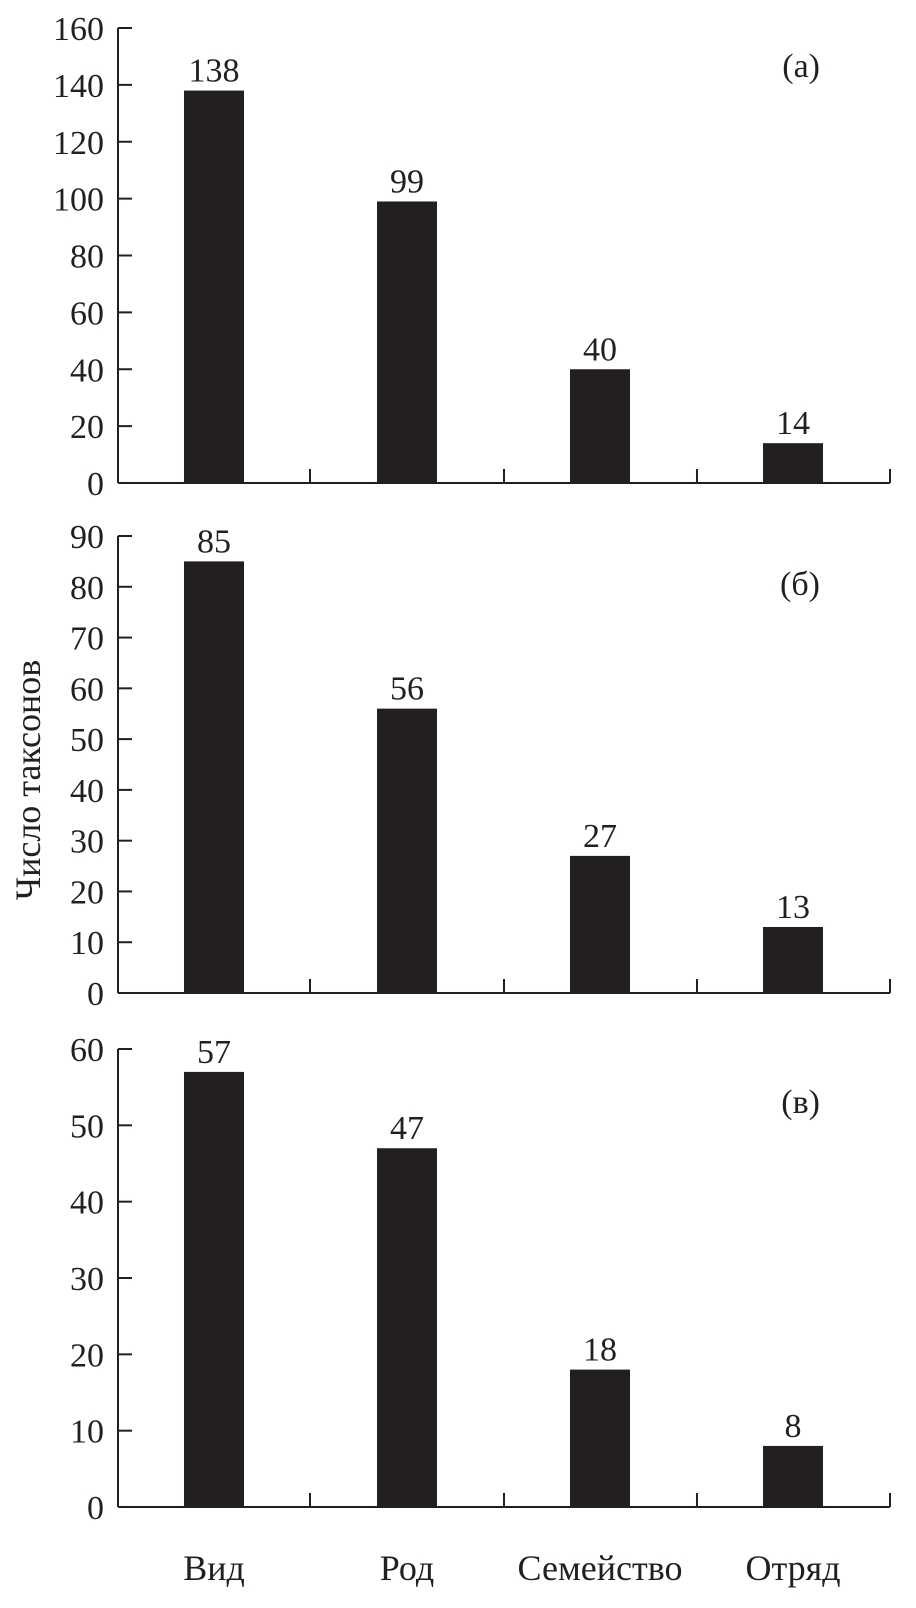  Describe the element at coordinates (800, 1102) in the screenshot. I see `panel-label: (в)` at that location.